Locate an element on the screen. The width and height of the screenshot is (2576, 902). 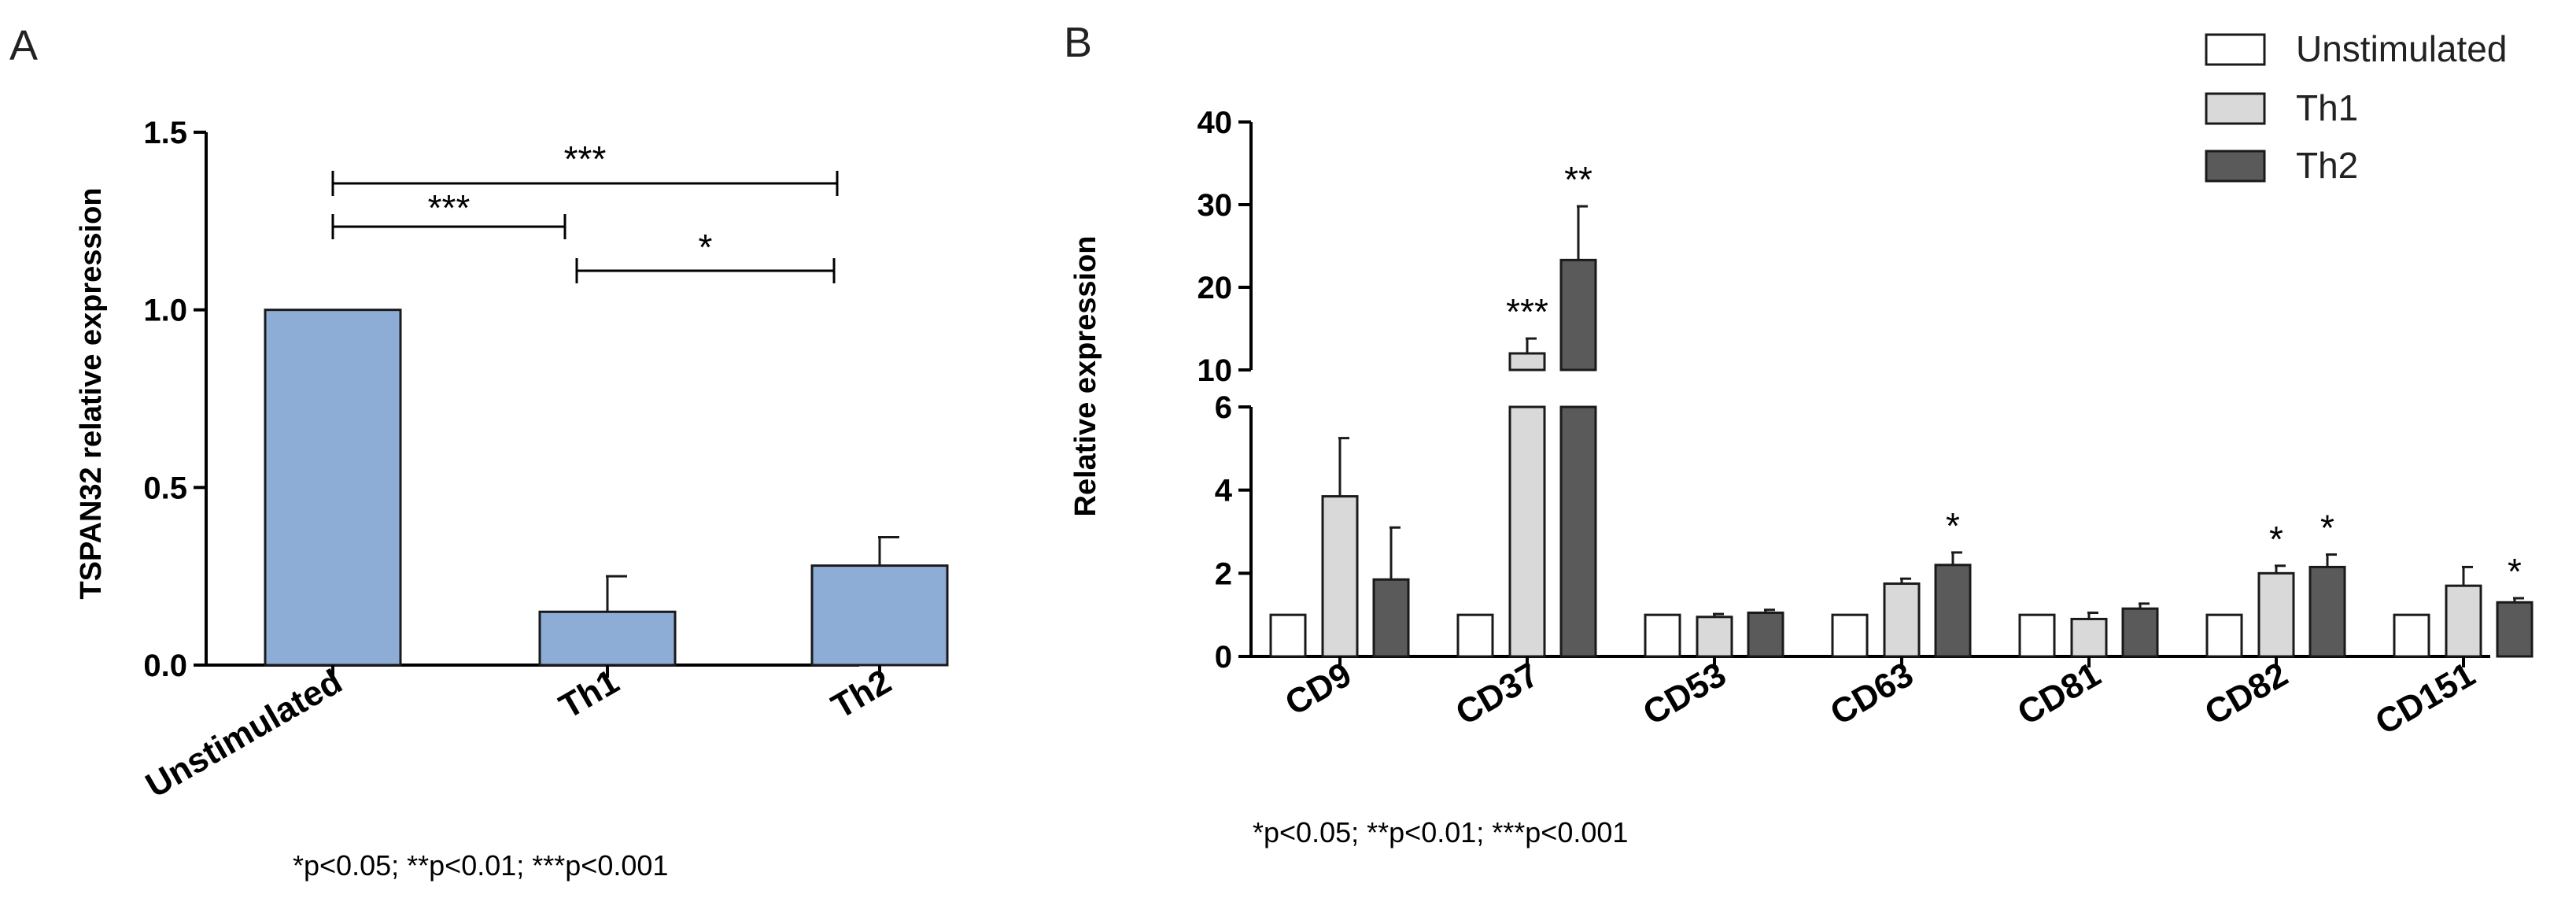
panel-a-category-label: Unstimulated is located at coordinates (244, 733).